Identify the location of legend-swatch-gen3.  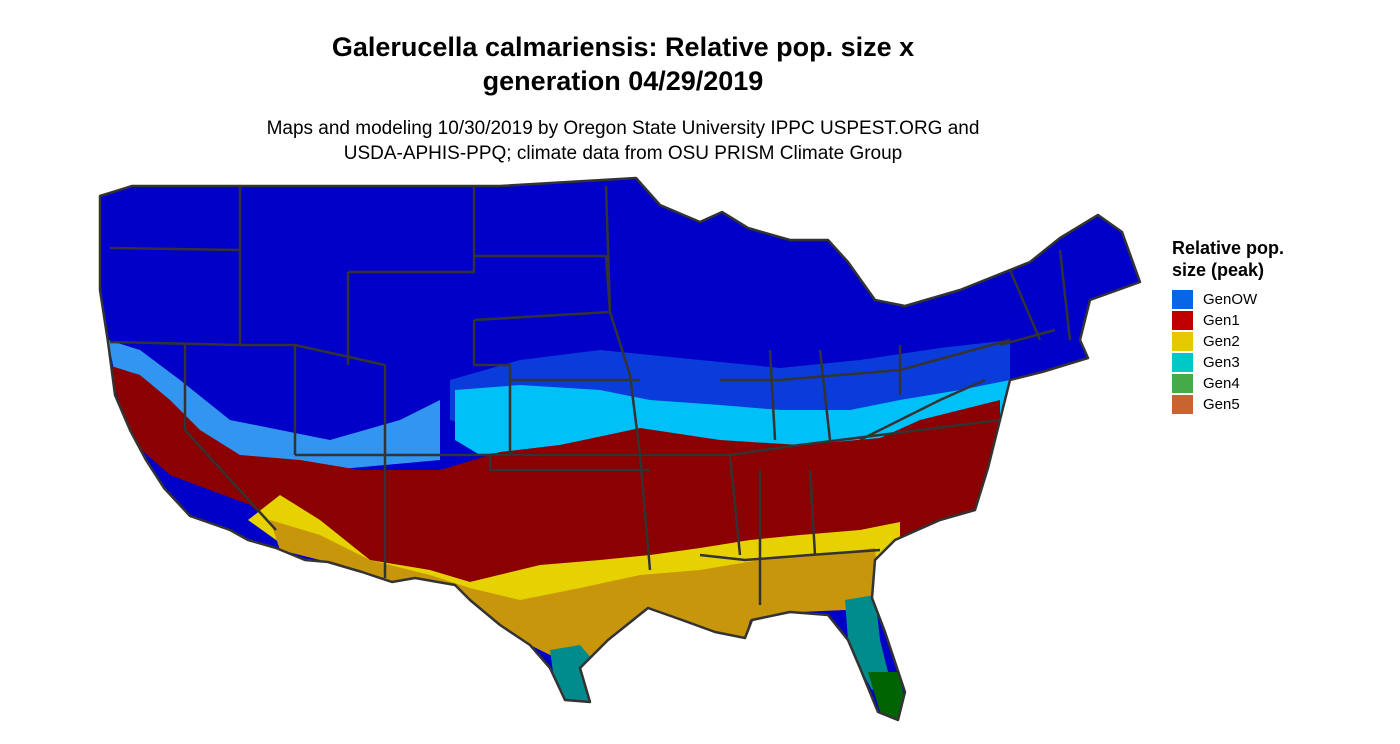
(1182, 362).